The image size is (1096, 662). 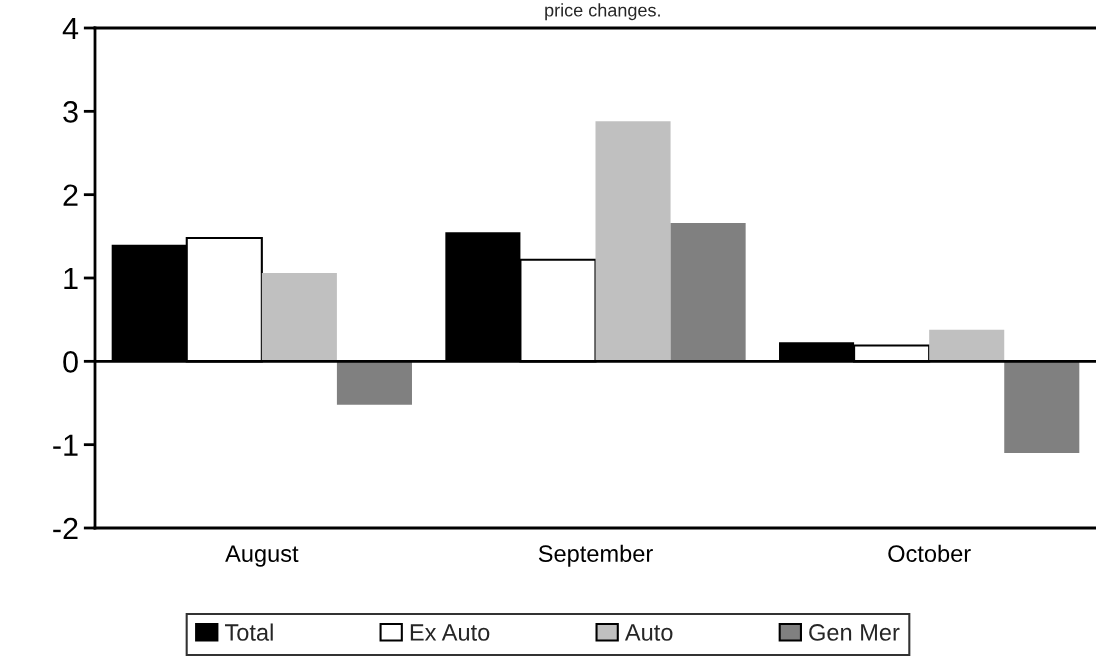 I want to click on legend-label: Auto, so click(x=648, y=632).